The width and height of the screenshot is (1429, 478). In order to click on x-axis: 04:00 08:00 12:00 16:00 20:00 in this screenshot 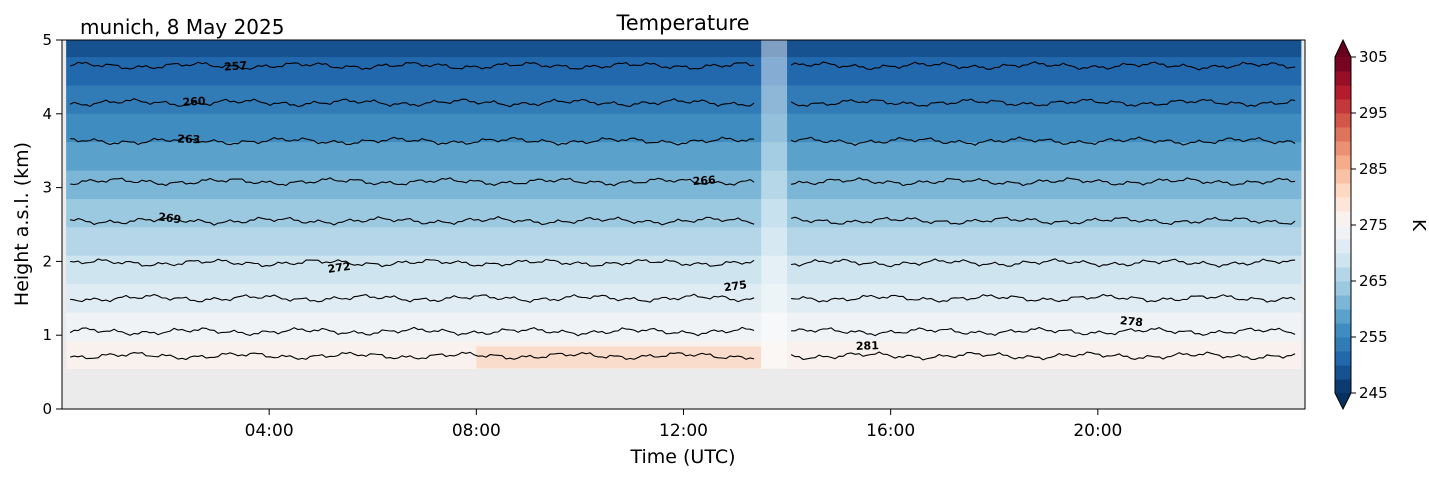, I will do `click(683, 425)`.